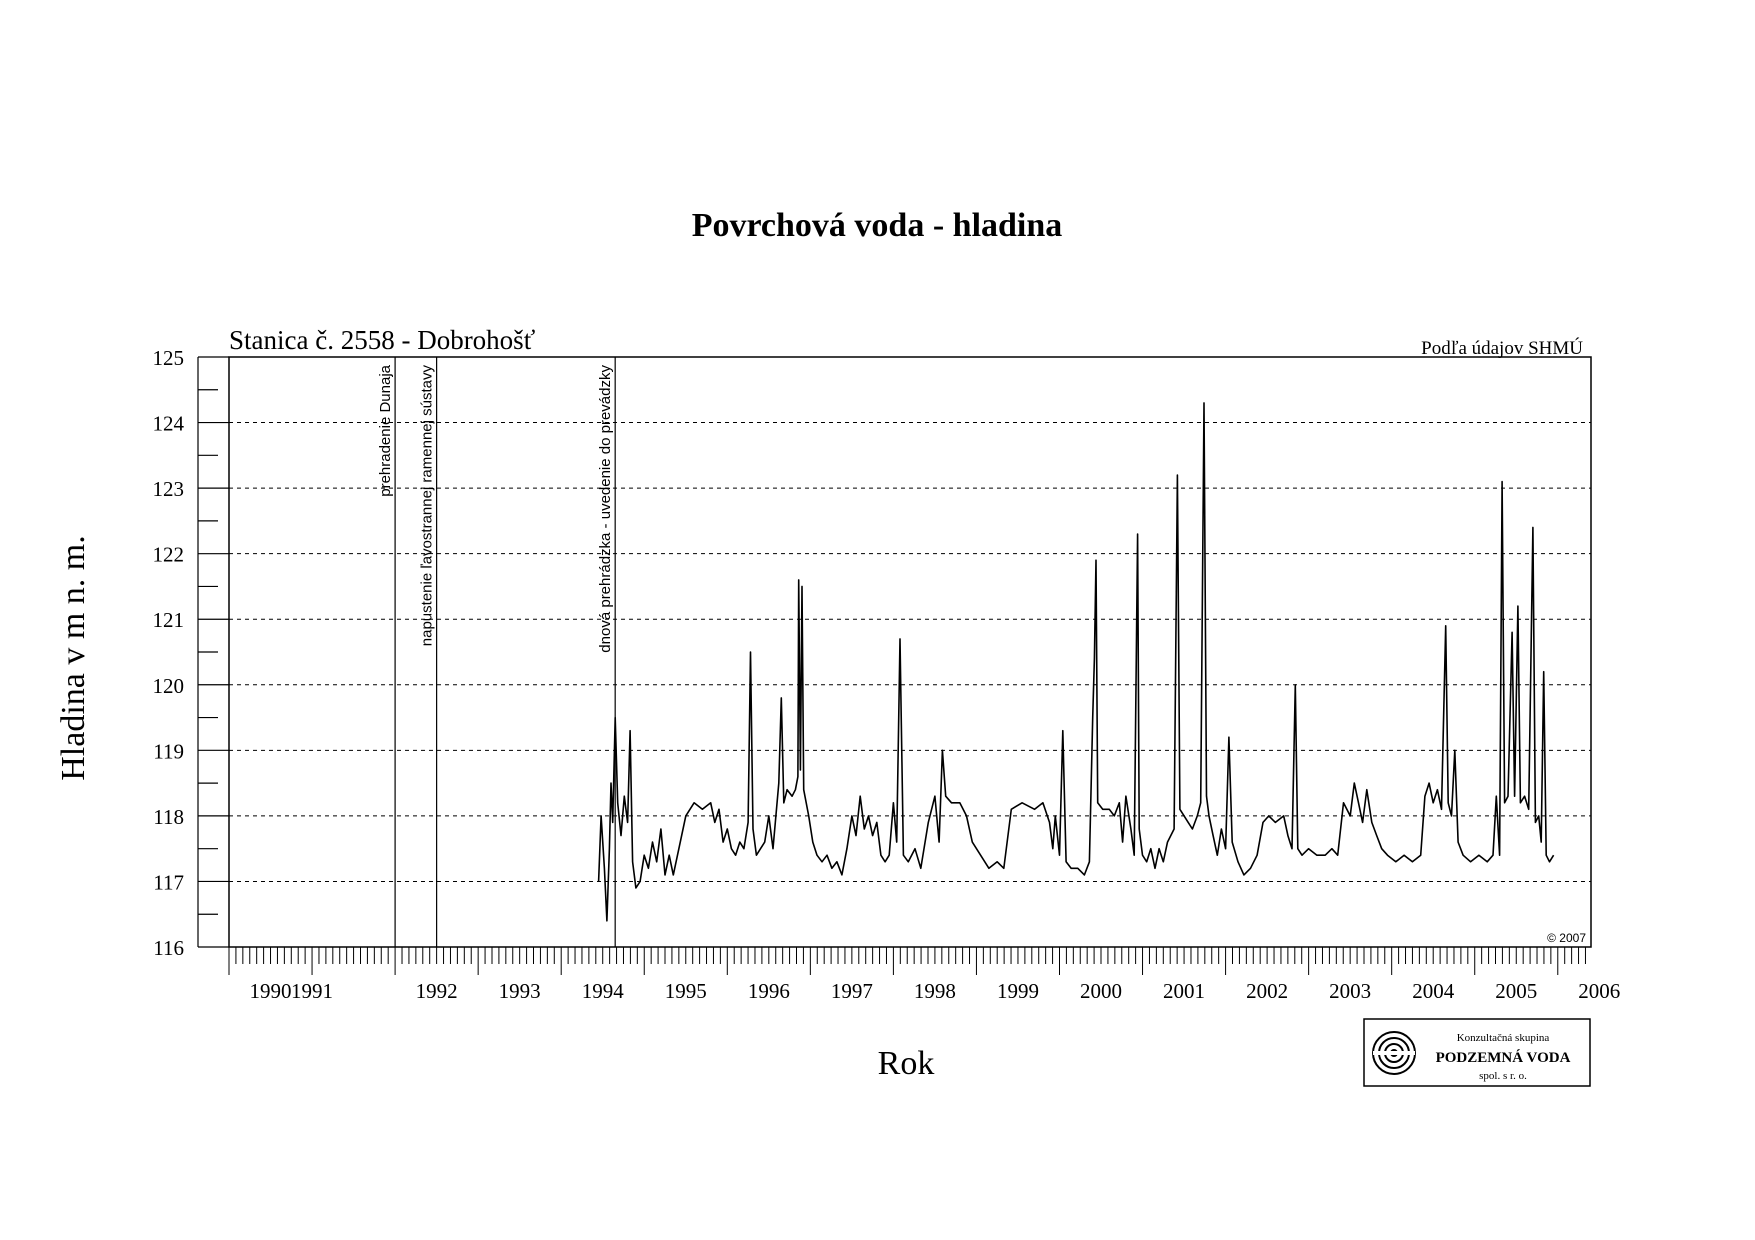 Image resolution: width=1755 pixels, height=1240 pixels. I want to click on logo-line-1: Konzultačná skupina, so click(1503, 1038).